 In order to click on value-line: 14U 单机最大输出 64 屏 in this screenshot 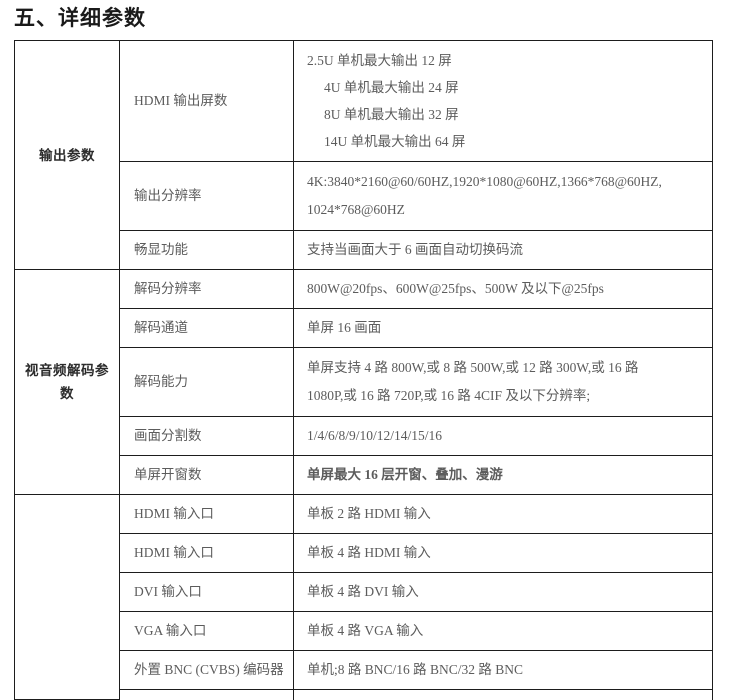, I will do `click(395, 141)`.